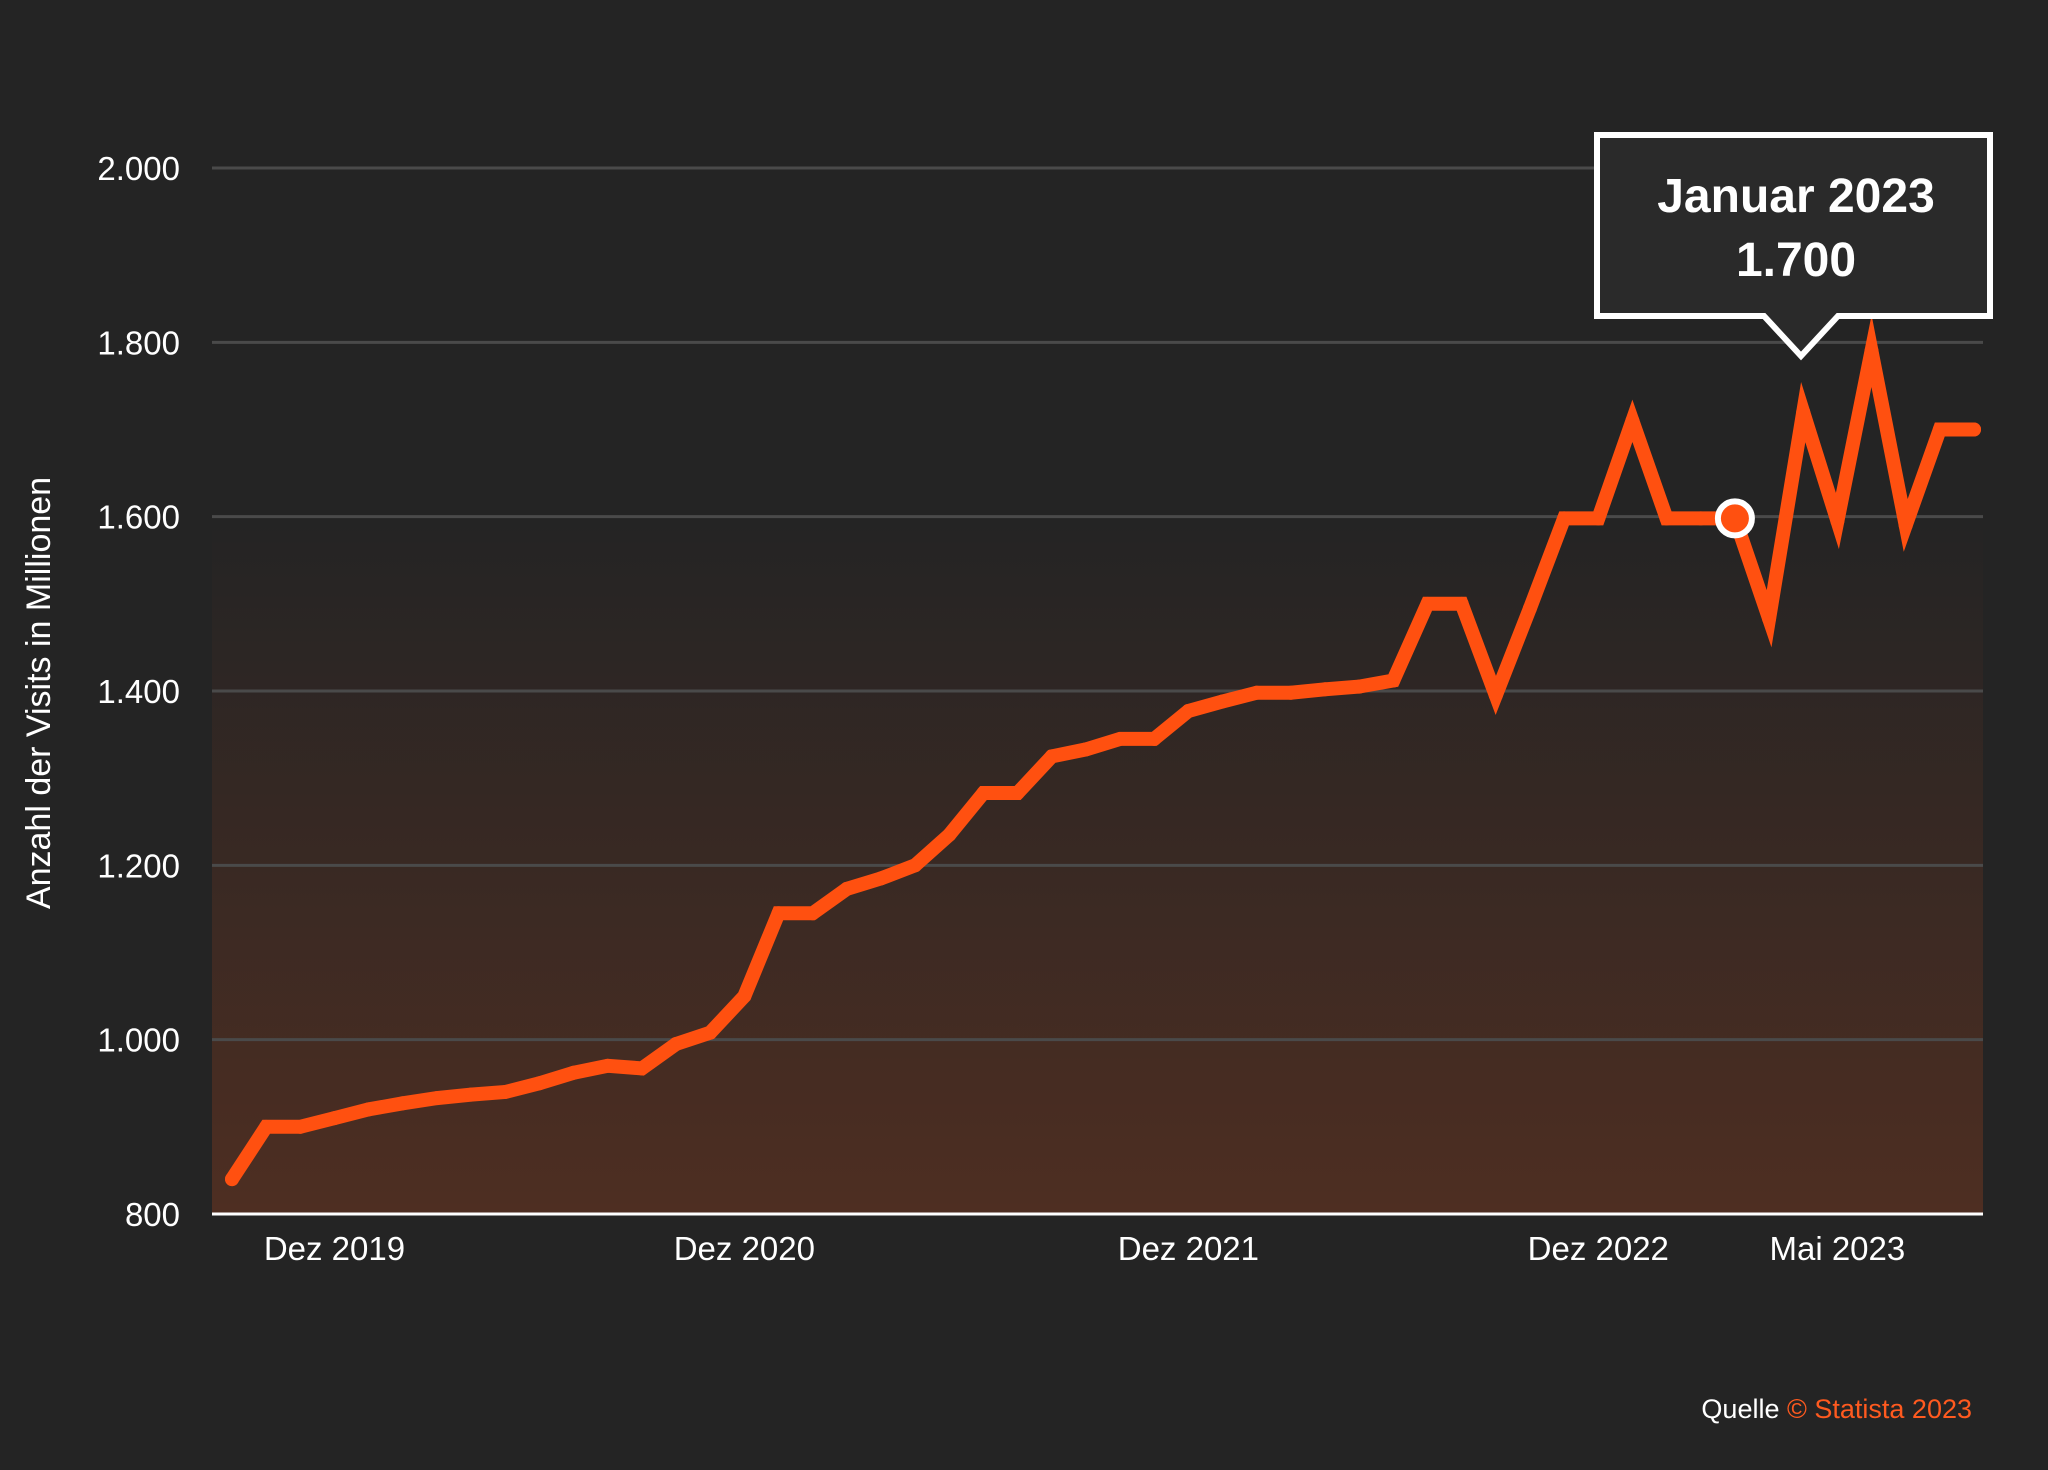 The image size is (2048, 1470). I want to click on x-tick-label: Dez 2022, so click(1598, 1248).